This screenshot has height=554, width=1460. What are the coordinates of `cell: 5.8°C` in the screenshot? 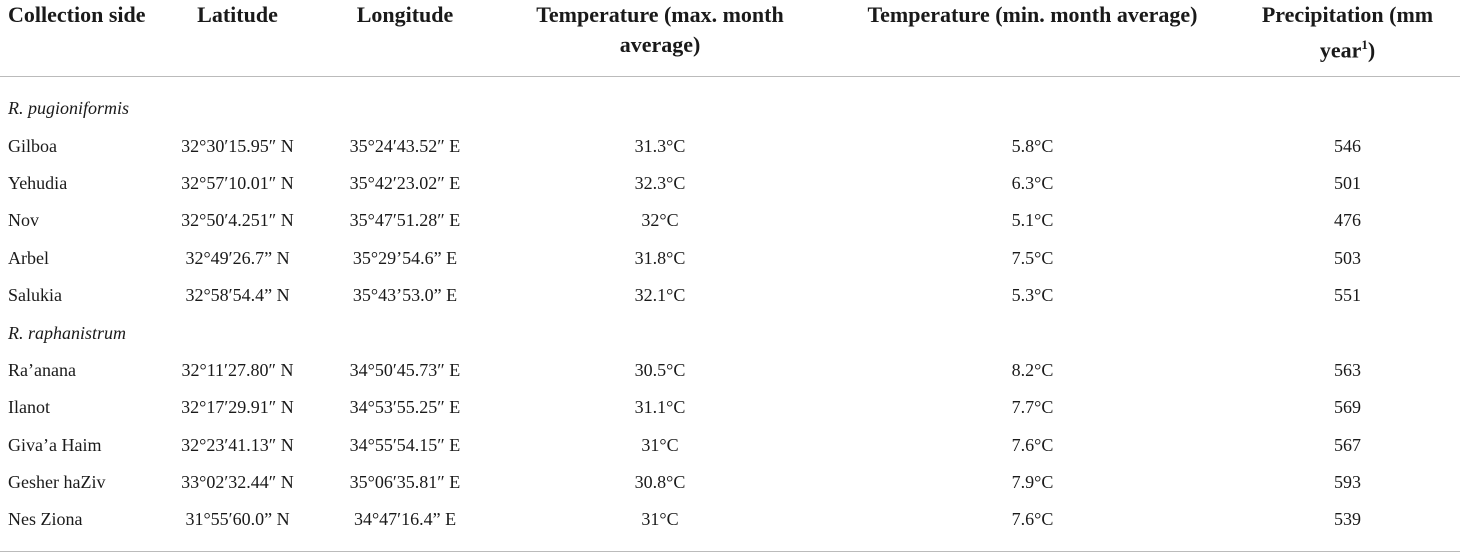 It's located at (1032, 145).